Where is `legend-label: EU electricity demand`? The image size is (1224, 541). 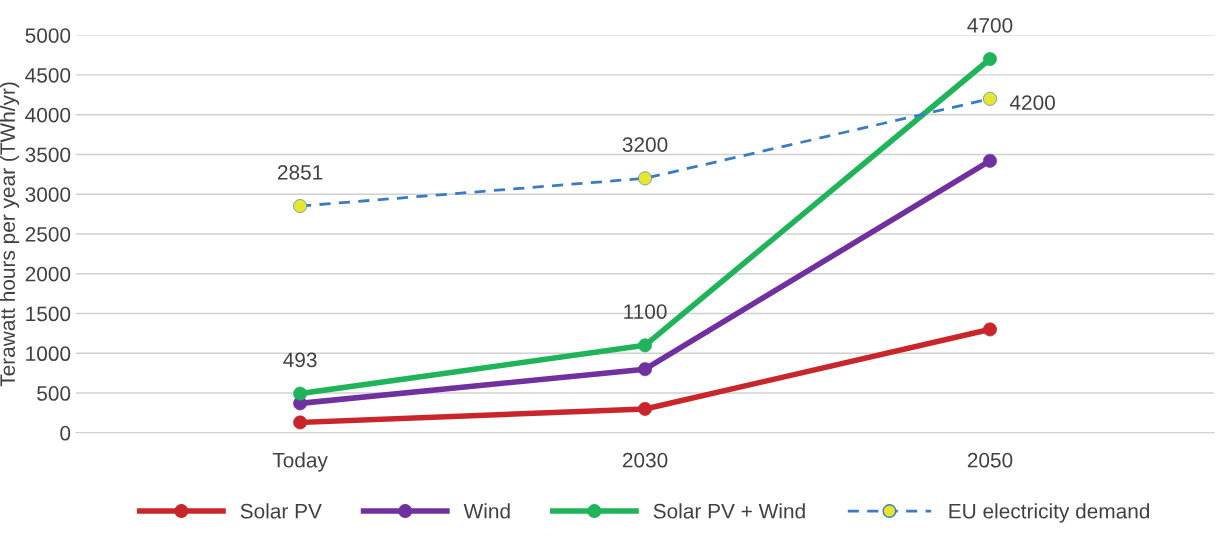
legend-label: EU electricity demand is located at coordinates (1049, 513).